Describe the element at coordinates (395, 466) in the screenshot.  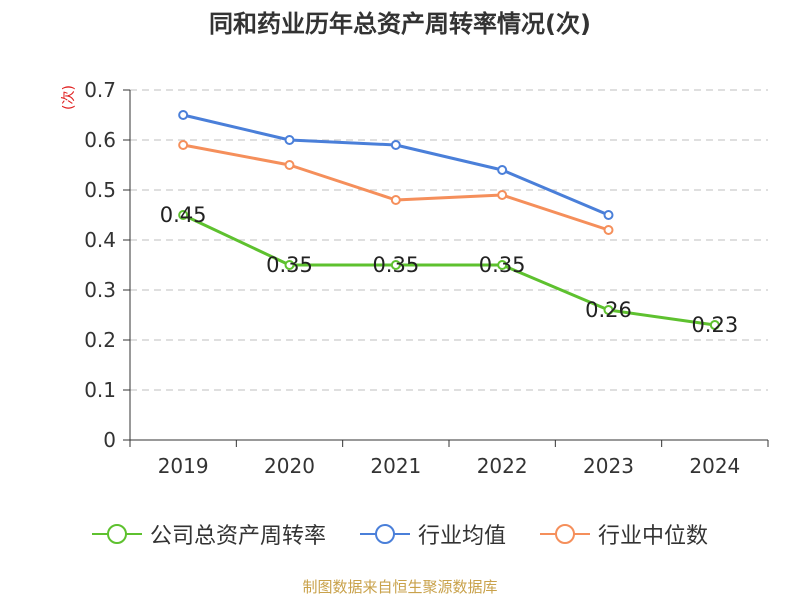
I see `x-tick-label: 2021` at that location.